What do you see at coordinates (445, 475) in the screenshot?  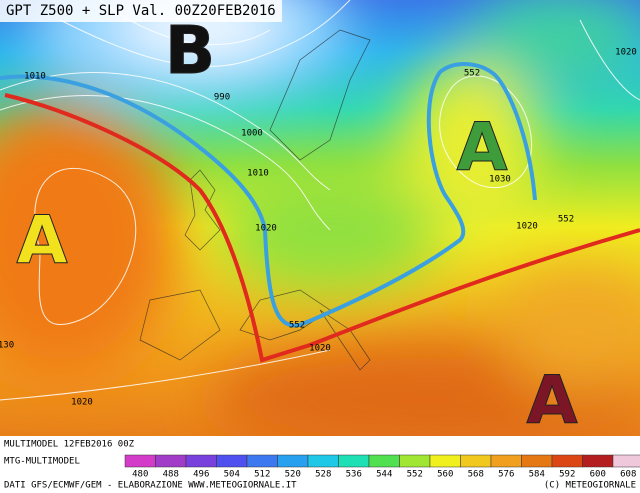 I see `color-scale-label: 560` at bounding box center [445, 475].